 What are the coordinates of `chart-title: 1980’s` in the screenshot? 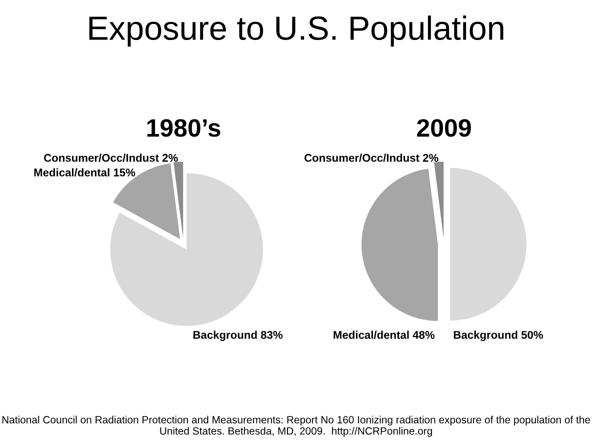 It's located at (183, 128).